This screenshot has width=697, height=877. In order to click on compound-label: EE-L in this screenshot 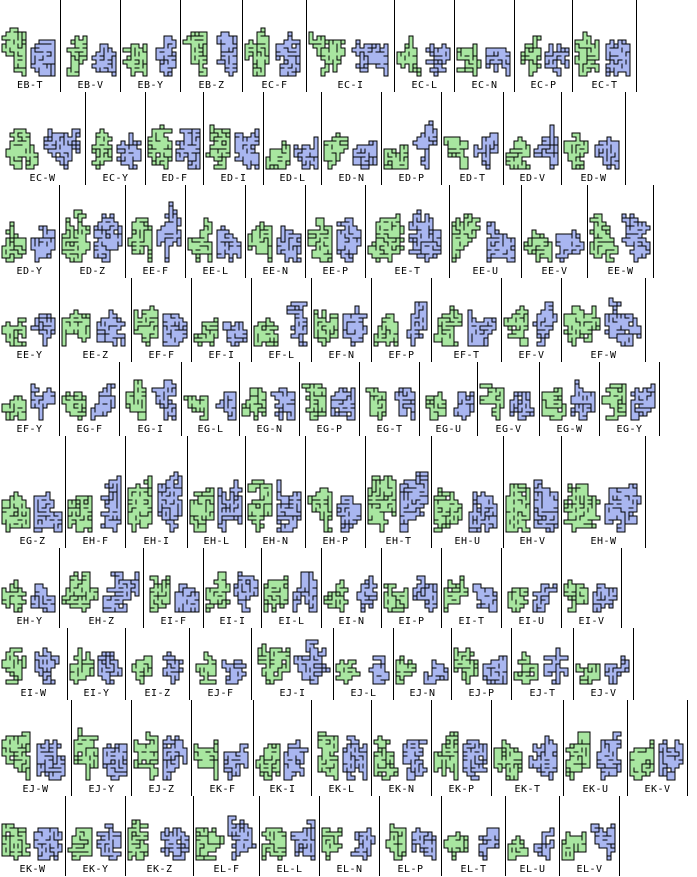, I will do `click(215, 271)`.